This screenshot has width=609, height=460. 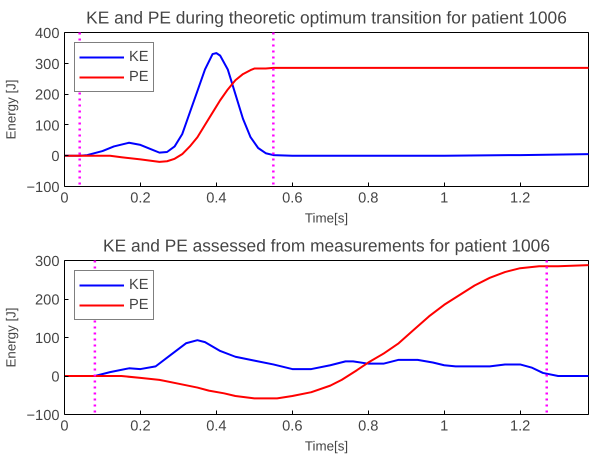 I want to click on chart-title: KE and PE during theoretic optimum transition for patient 1006, so click(x=326, y=18).